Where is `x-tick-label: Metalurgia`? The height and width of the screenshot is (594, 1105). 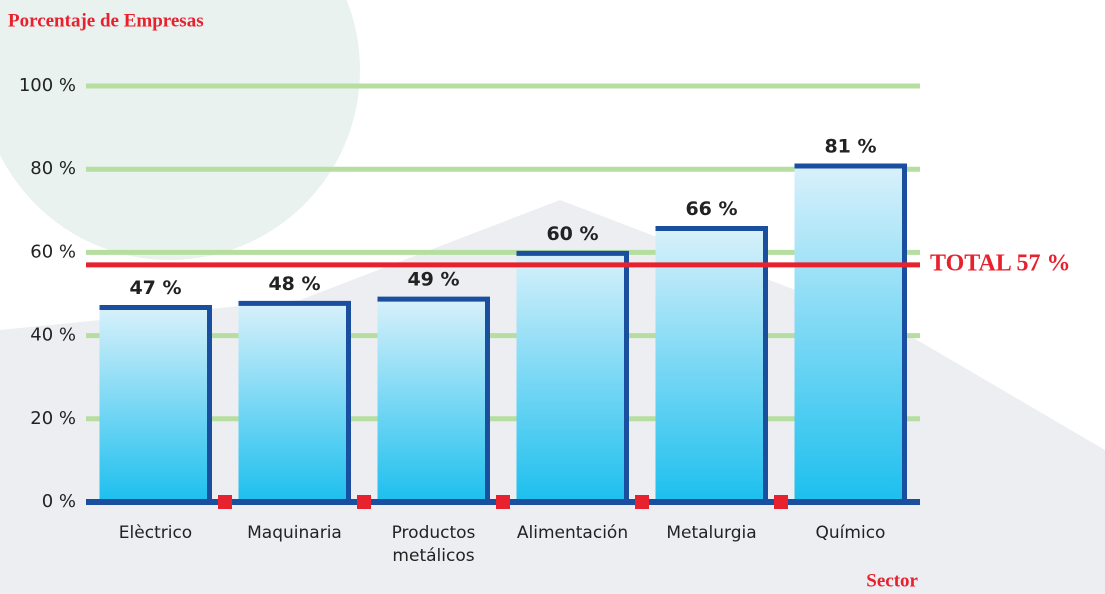
x-tick-label: Metalurgia is located at coordinates (711, 533).